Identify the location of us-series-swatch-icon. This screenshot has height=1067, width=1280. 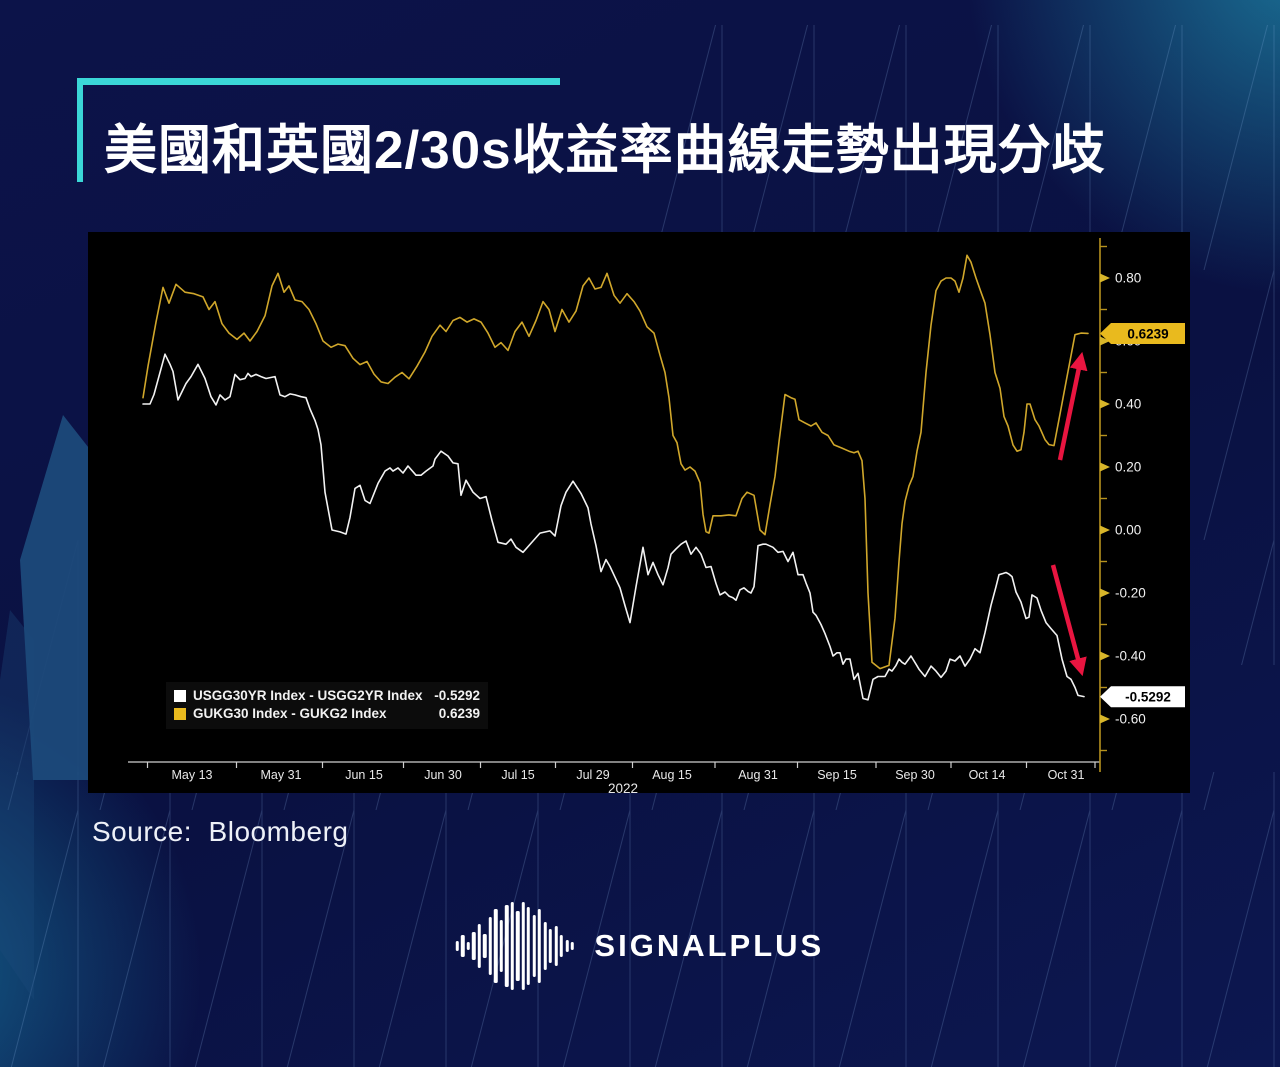
(180, 696).